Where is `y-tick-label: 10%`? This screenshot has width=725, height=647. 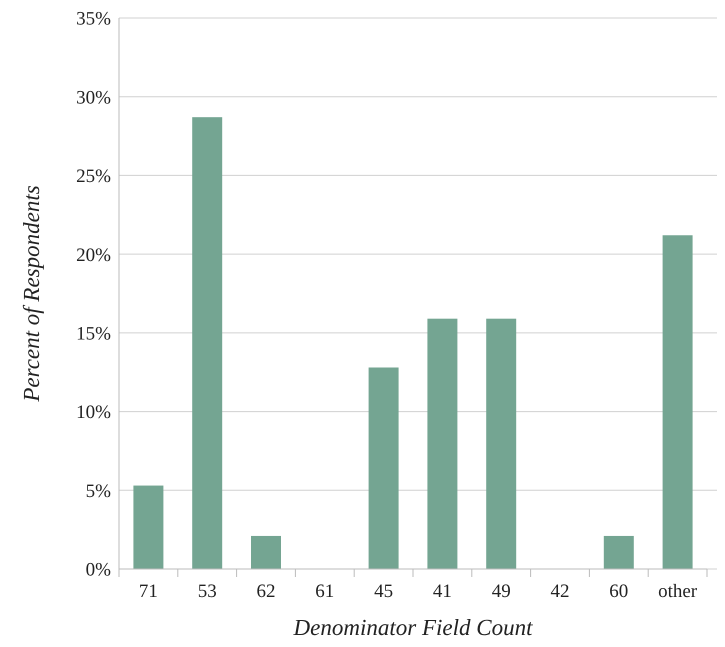
y-tick-label: 10% is located at coordinates (94, 413).